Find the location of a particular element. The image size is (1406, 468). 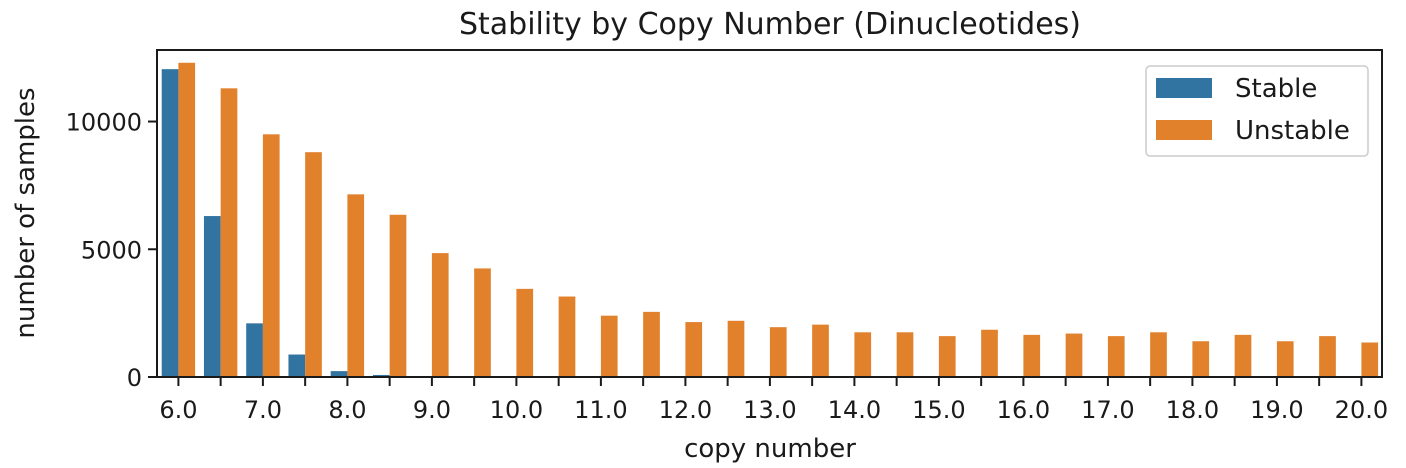

bar-unstable-8.0 is located at coordinates (356, 285).